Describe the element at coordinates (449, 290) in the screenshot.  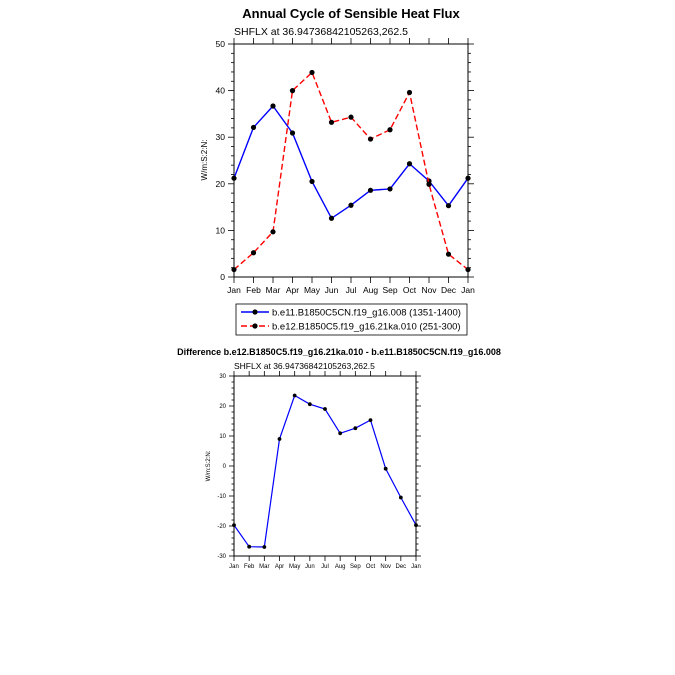
I see `x-tick-label: Dec` at that location.